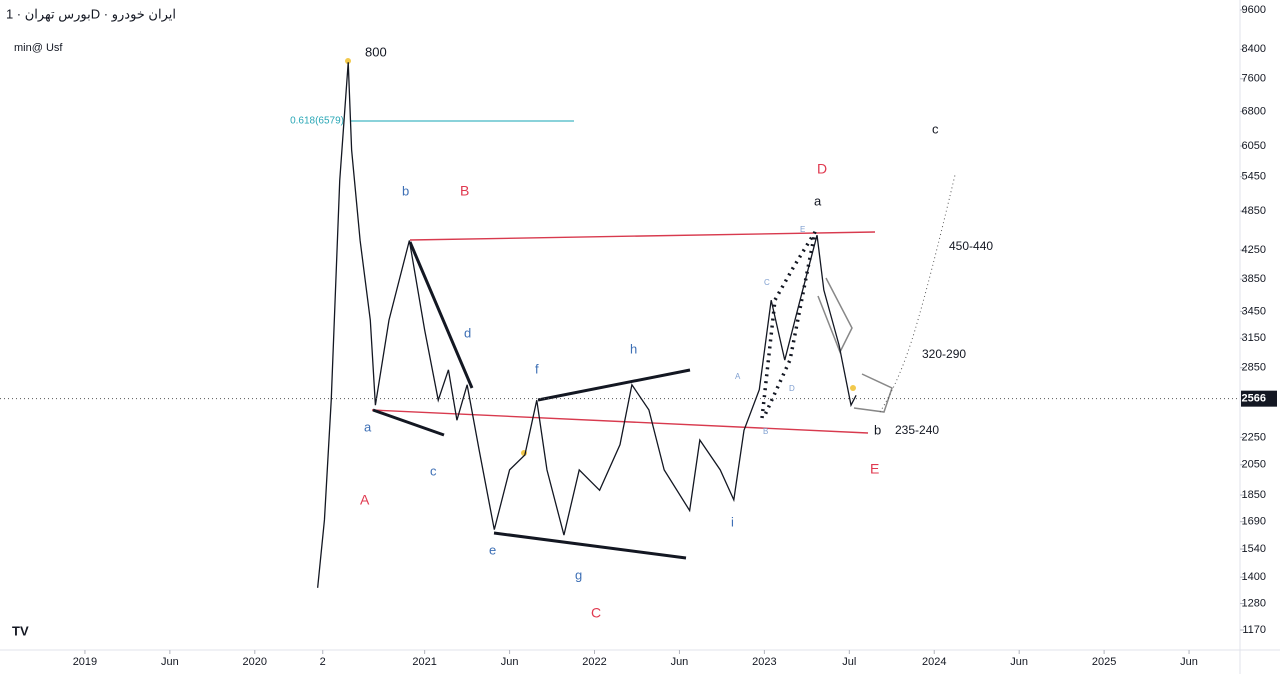  What do you see at coordinates (255, 662) in the screenshot?
I see `x-tick-label: 2020` at bounding box center [255, 662].